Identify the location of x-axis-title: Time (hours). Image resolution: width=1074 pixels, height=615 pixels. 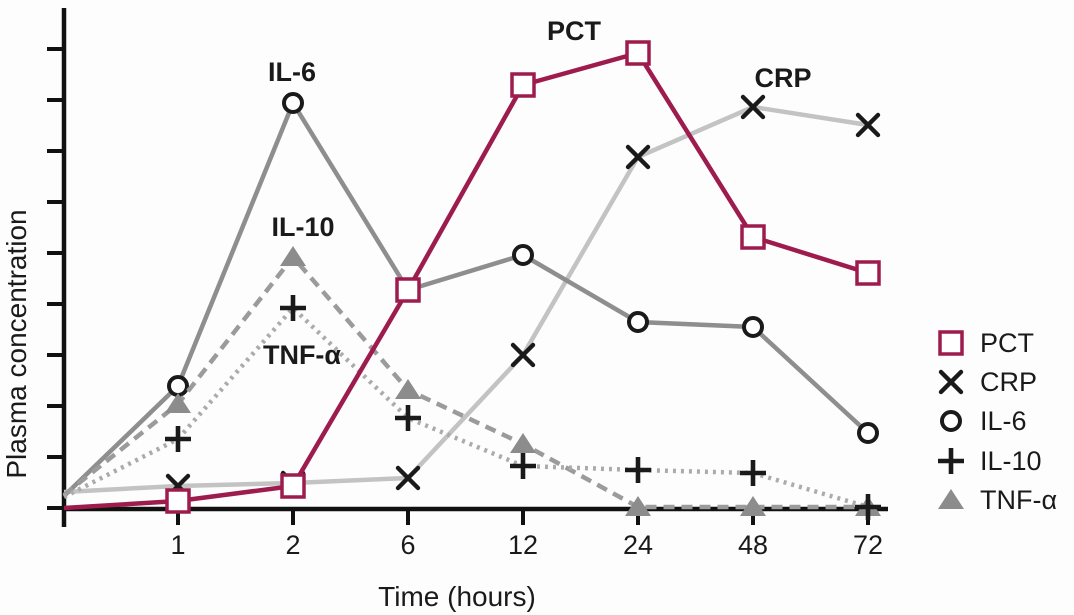
(457, 596).